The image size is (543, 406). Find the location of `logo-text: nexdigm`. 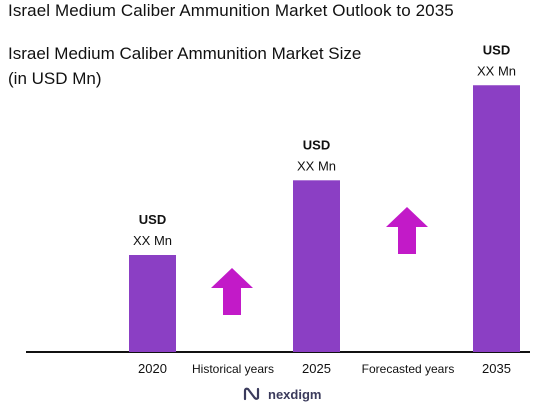

logo-text: nexdigm is located at coordinates (295, 394).